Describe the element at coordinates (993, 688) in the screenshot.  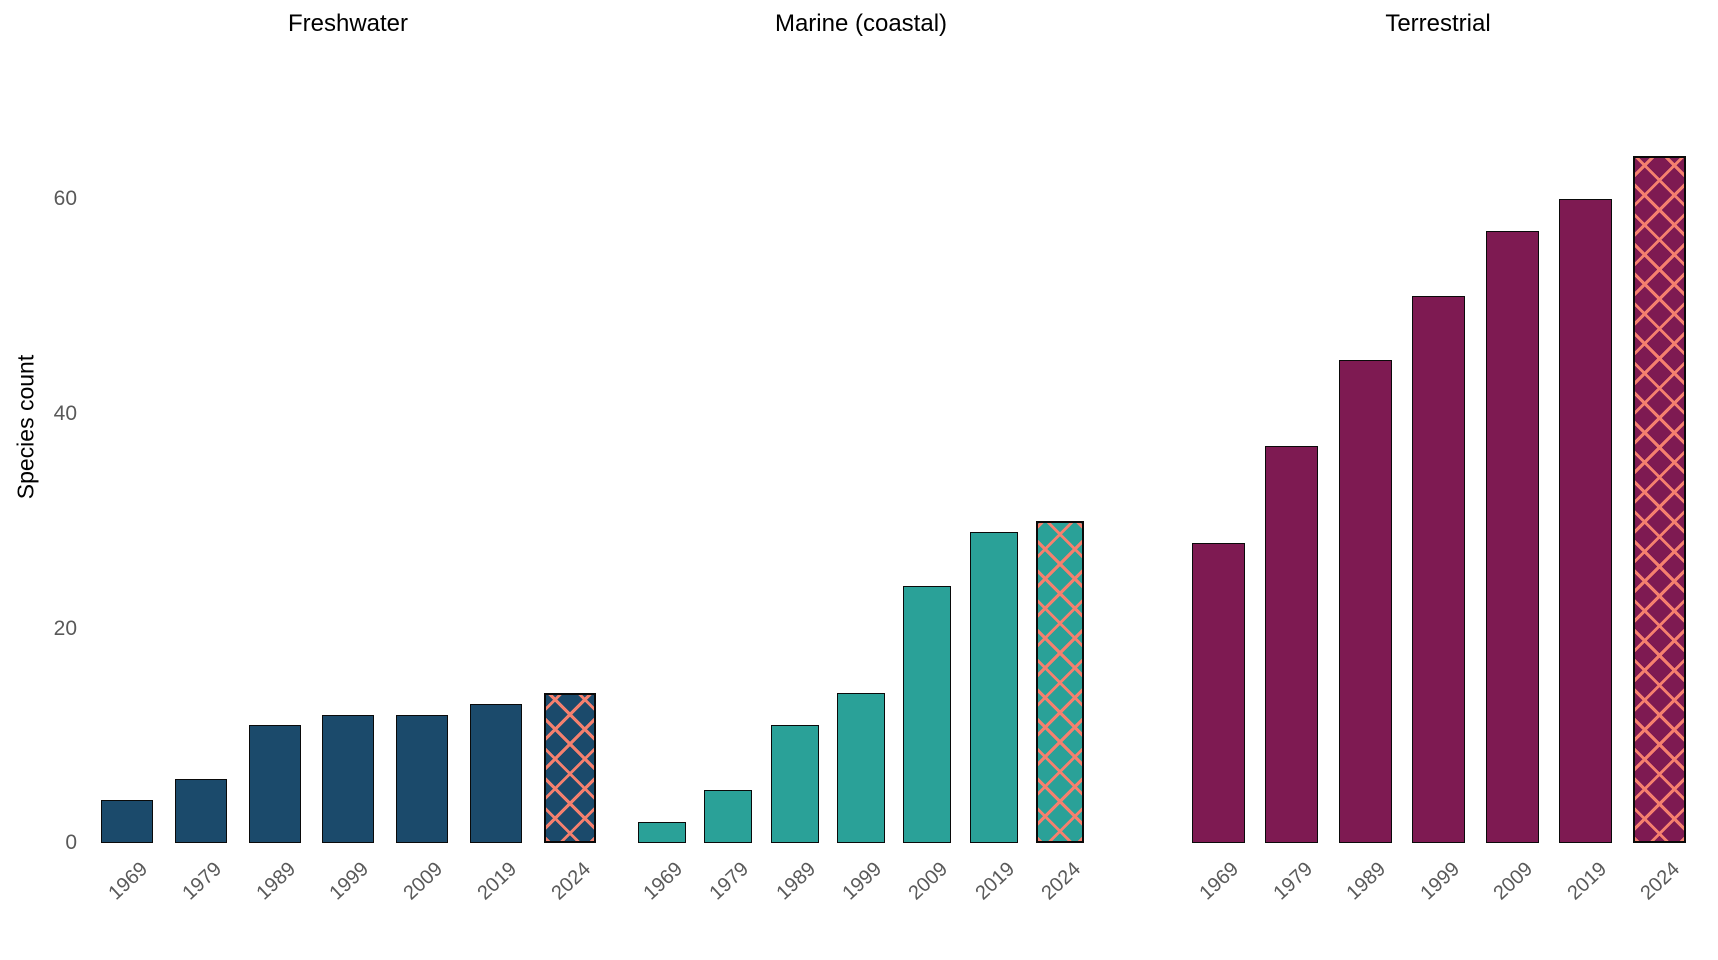
I see `bar-marine-coastal-2019` at that location.